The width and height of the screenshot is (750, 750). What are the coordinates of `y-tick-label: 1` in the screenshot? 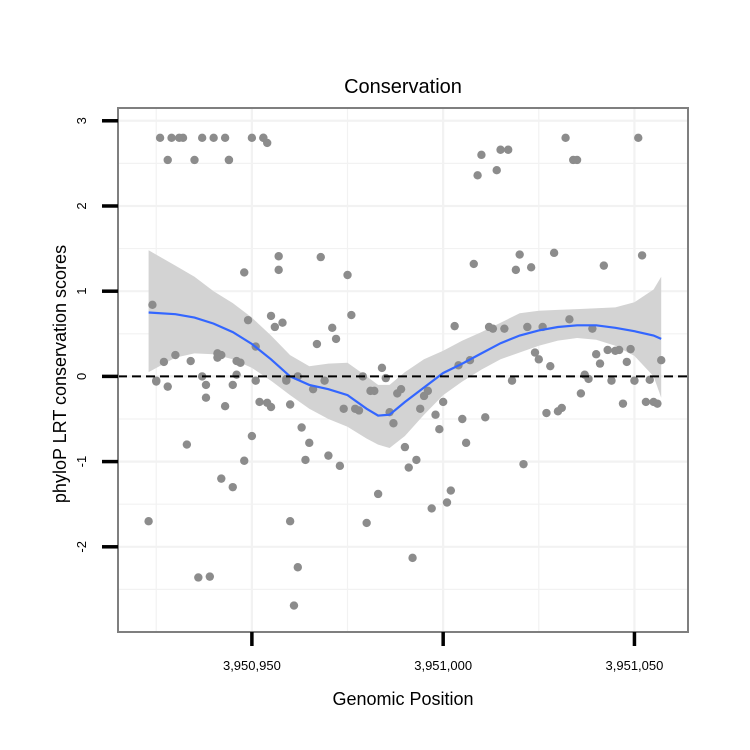 It's located at (81, 291).